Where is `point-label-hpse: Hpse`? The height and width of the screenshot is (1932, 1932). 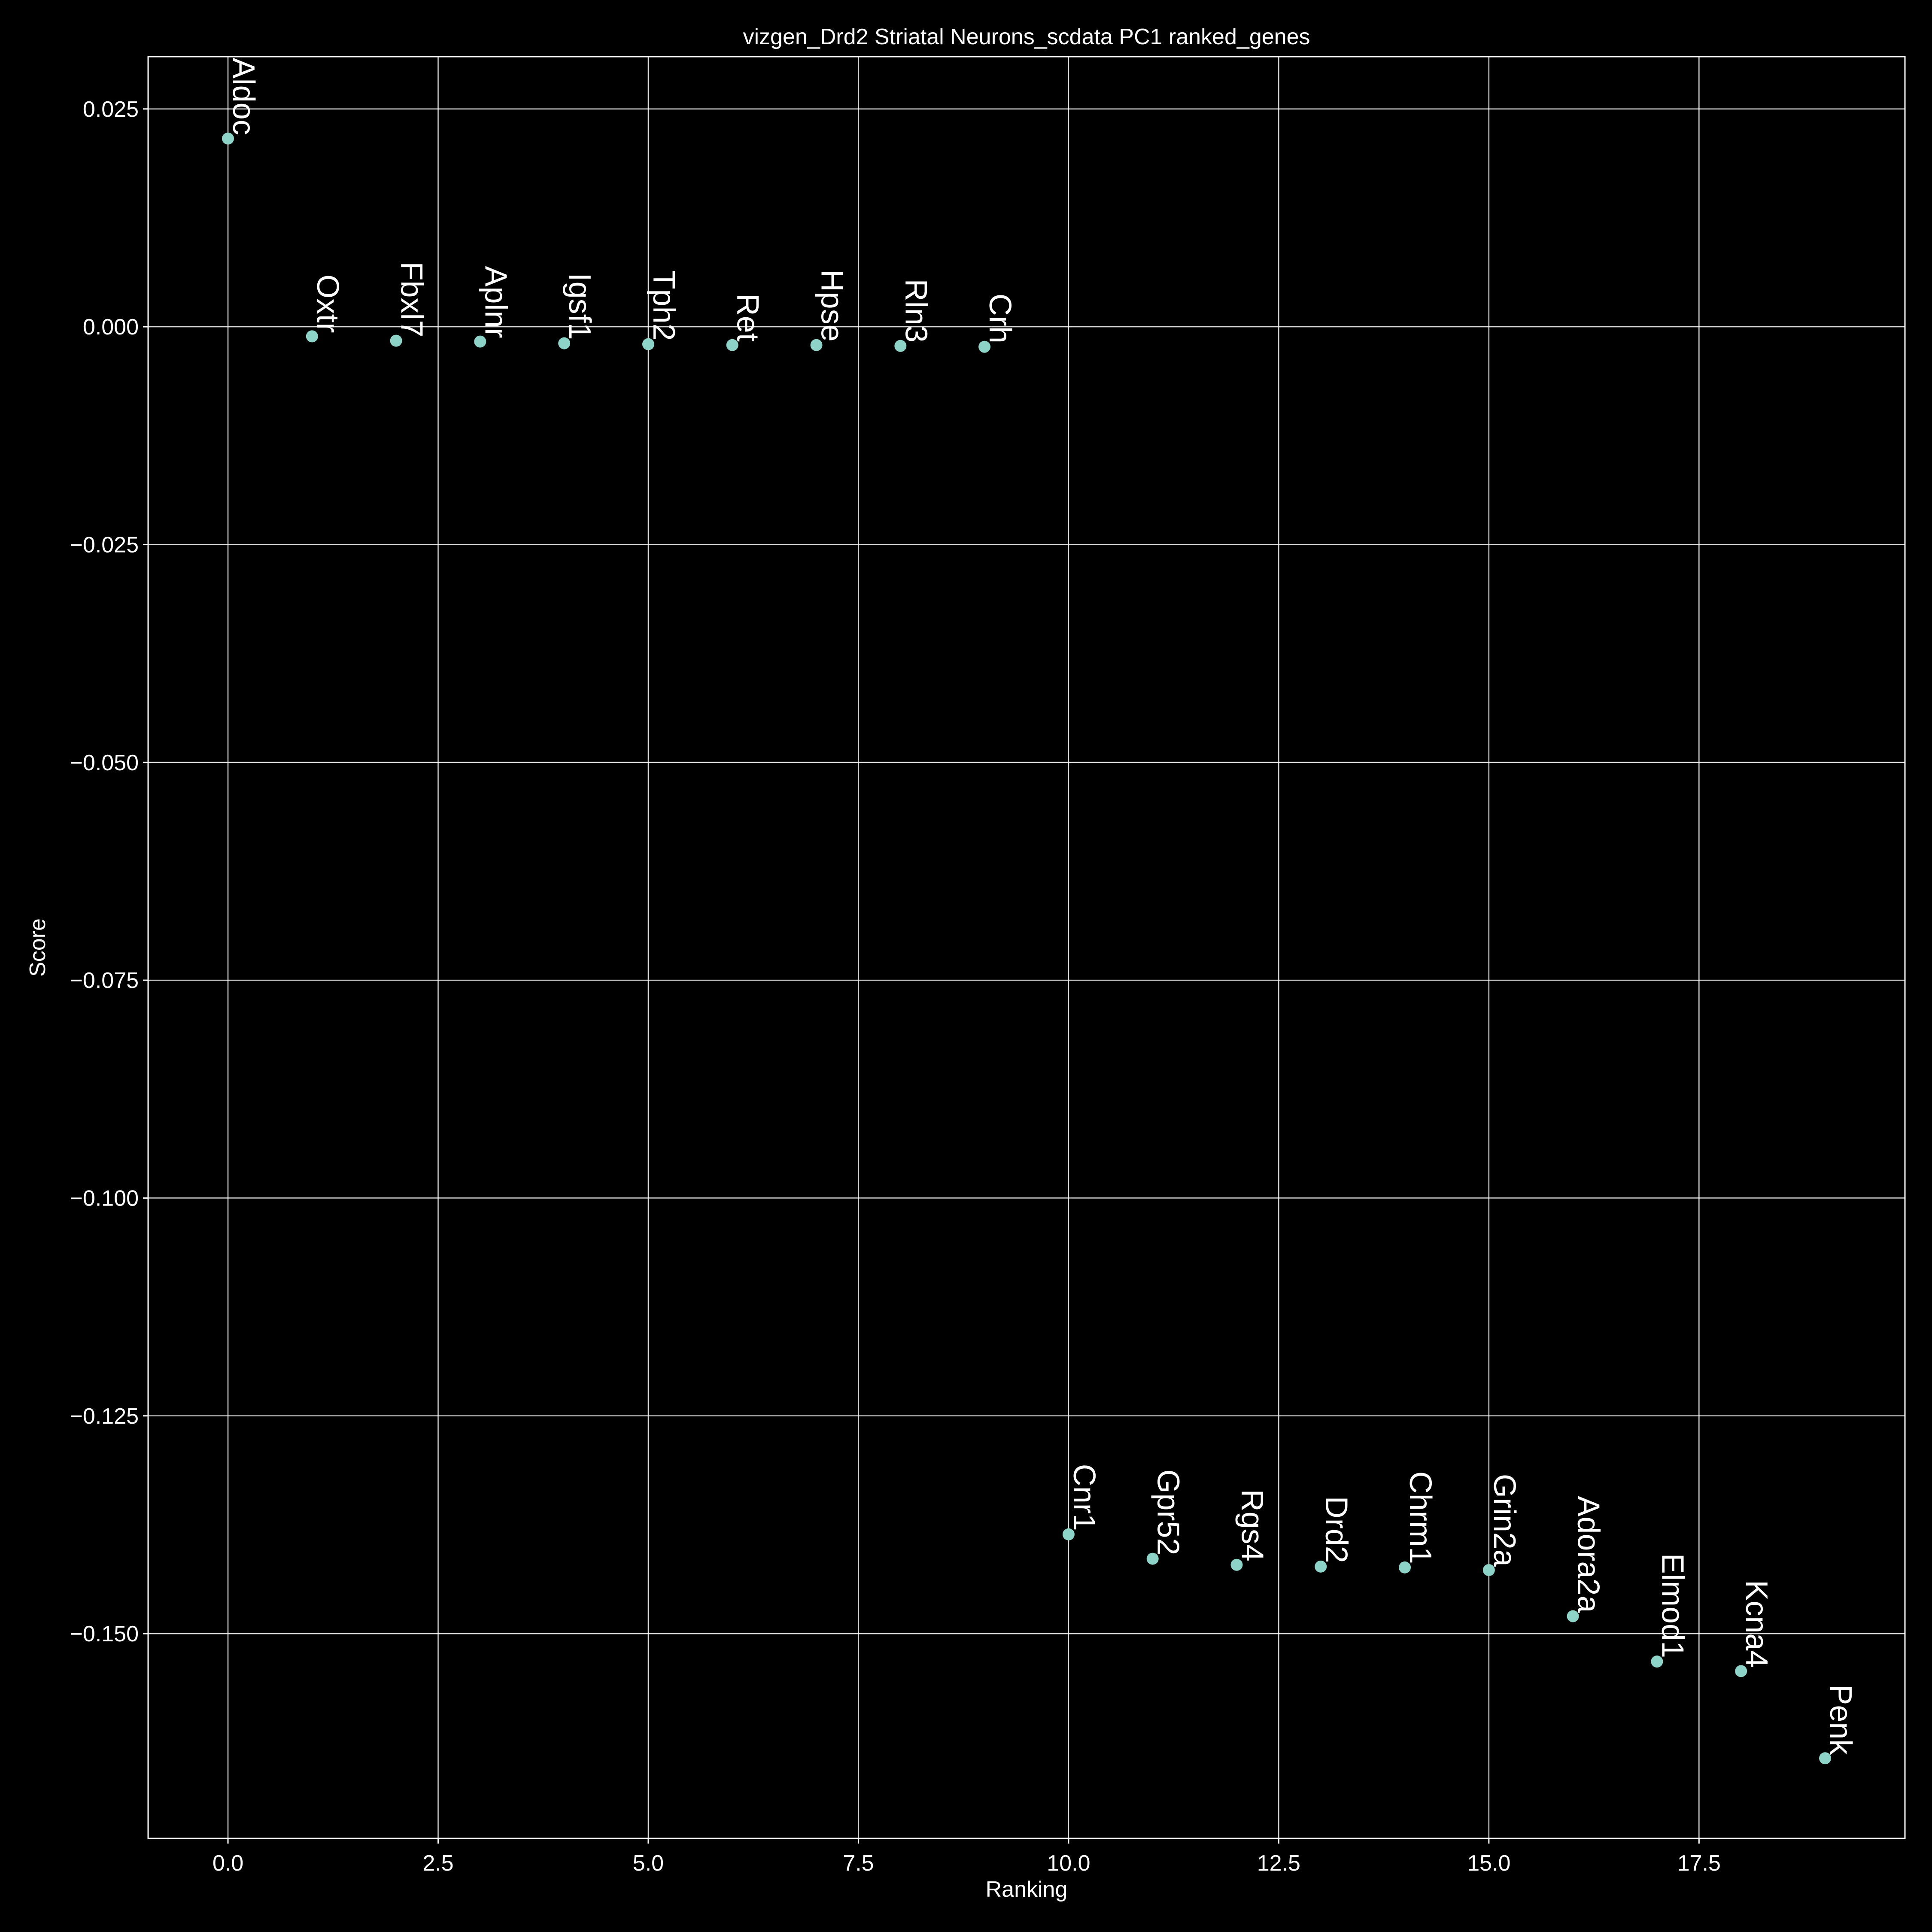 point-label-hpse: Hpse is located at coordinates (832, 306).